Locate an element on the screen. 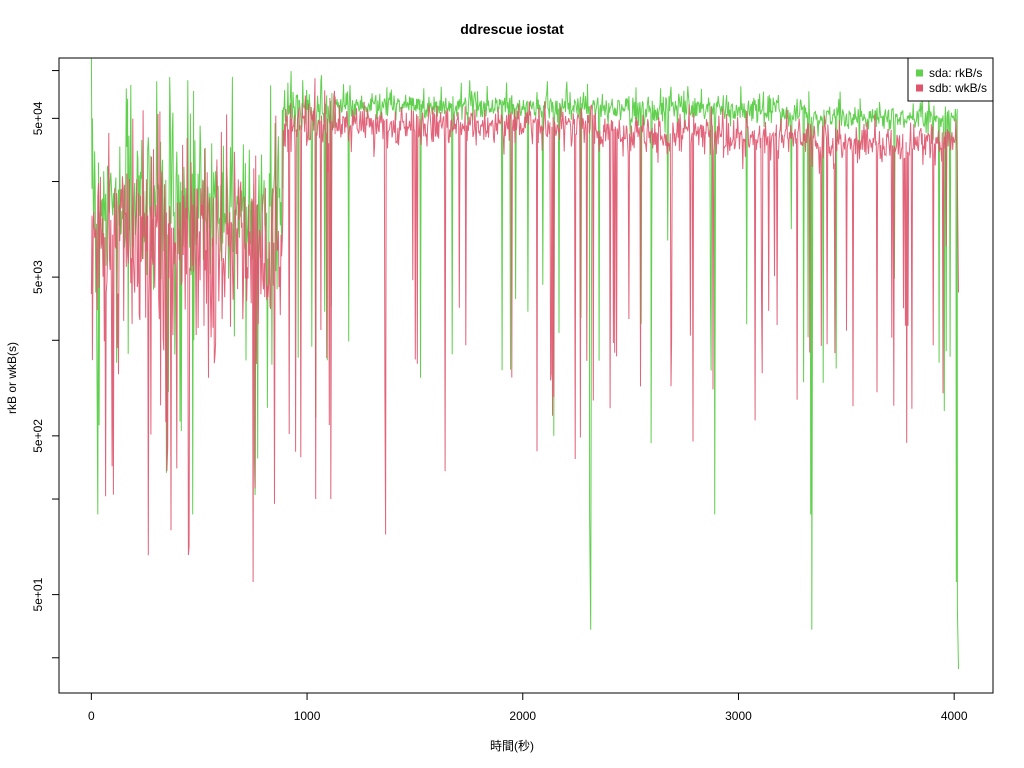  chart-title: ddrescue iostat is located at coordinates (512, 29).